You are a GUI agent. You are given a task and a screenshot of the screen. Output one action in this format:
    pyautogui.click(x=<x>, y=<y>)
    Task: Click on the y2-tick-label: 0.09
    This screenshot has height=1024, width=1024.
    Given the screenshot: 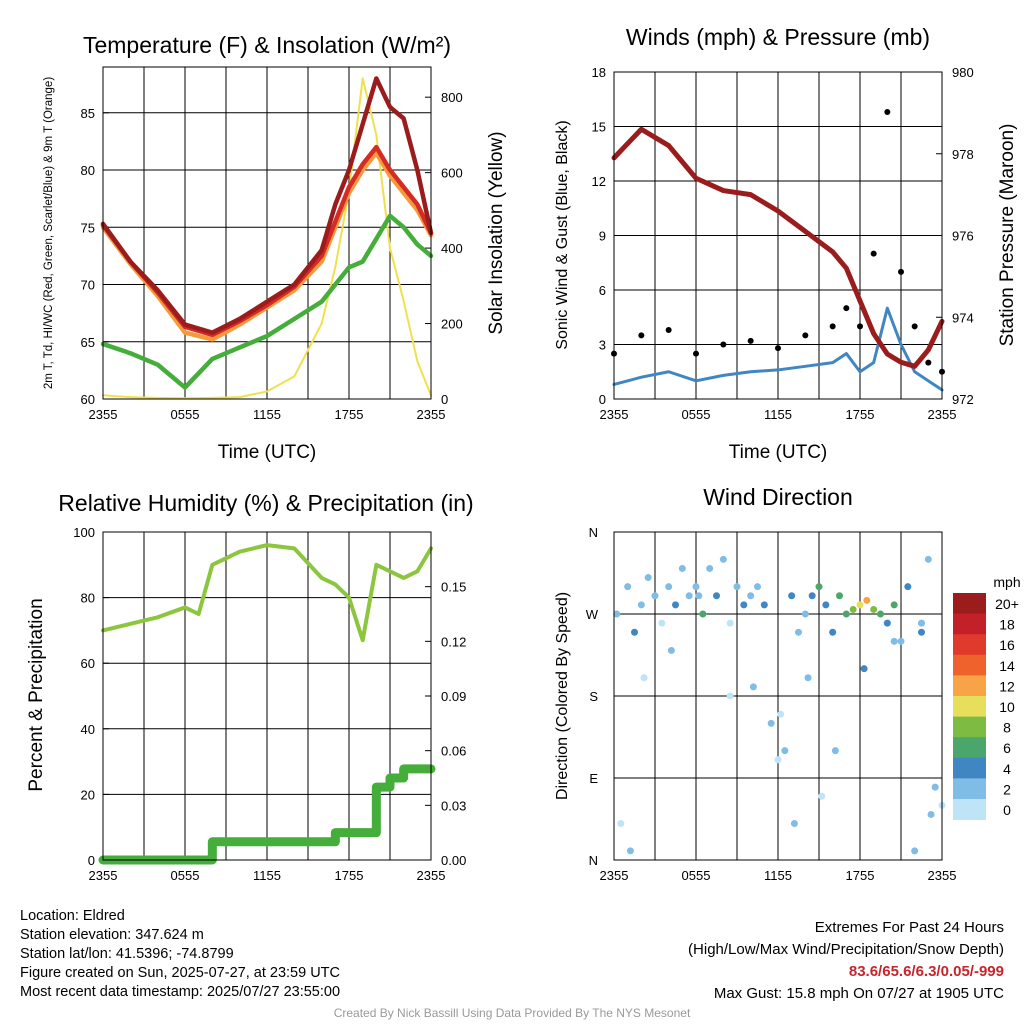 What is the action you would take?
    pyautogui.click(x=453, y=696)
    